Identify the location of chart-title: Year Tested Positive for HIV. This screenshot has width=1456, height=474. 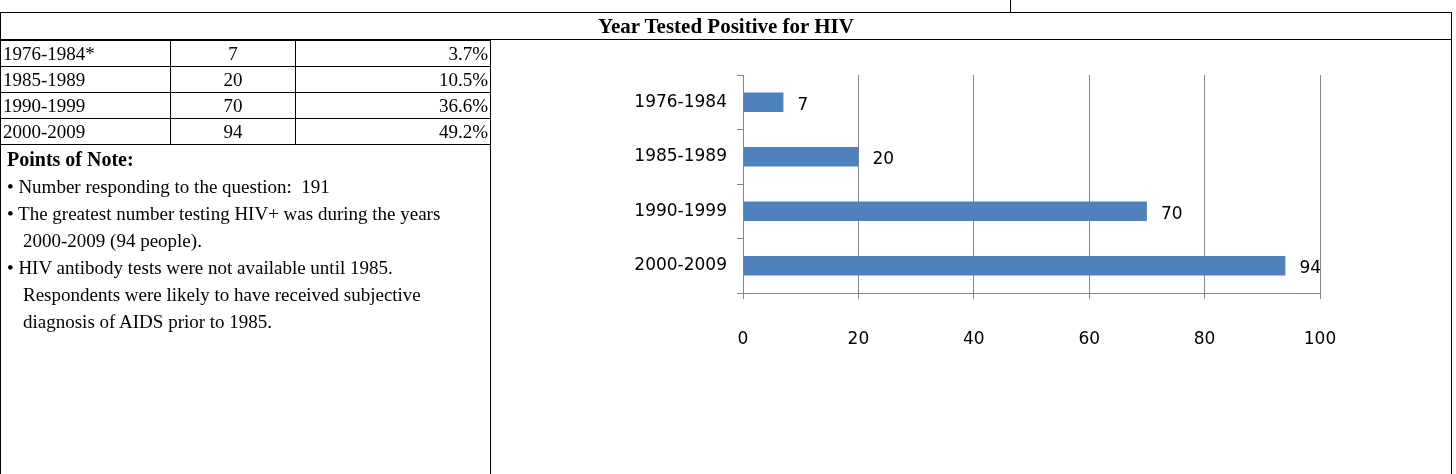
(726, 26).